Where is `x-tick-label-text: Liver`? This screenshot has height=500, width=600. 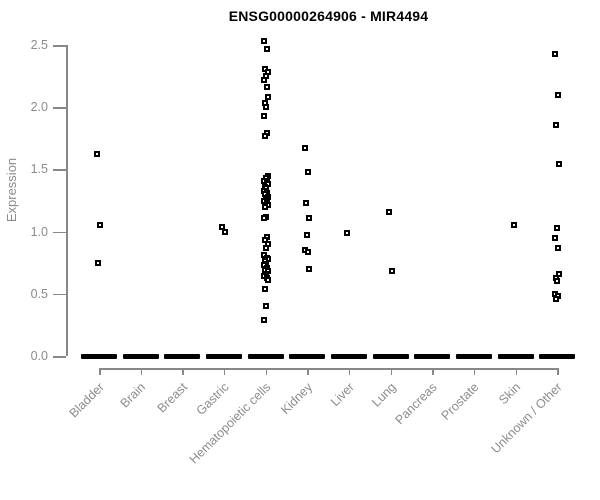
x-tick-label-text: Liver is located at coordinates (342, 395).